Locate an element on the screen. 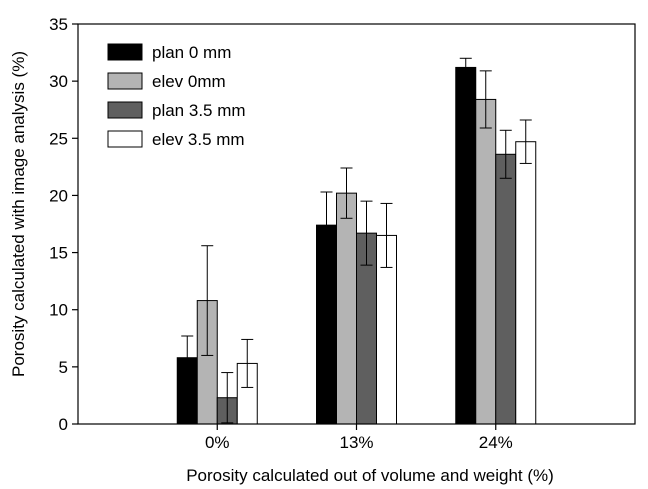 This screenshot has height=489, width=648. x-tick-label-0: 0% is located at coordinates (217, 442).